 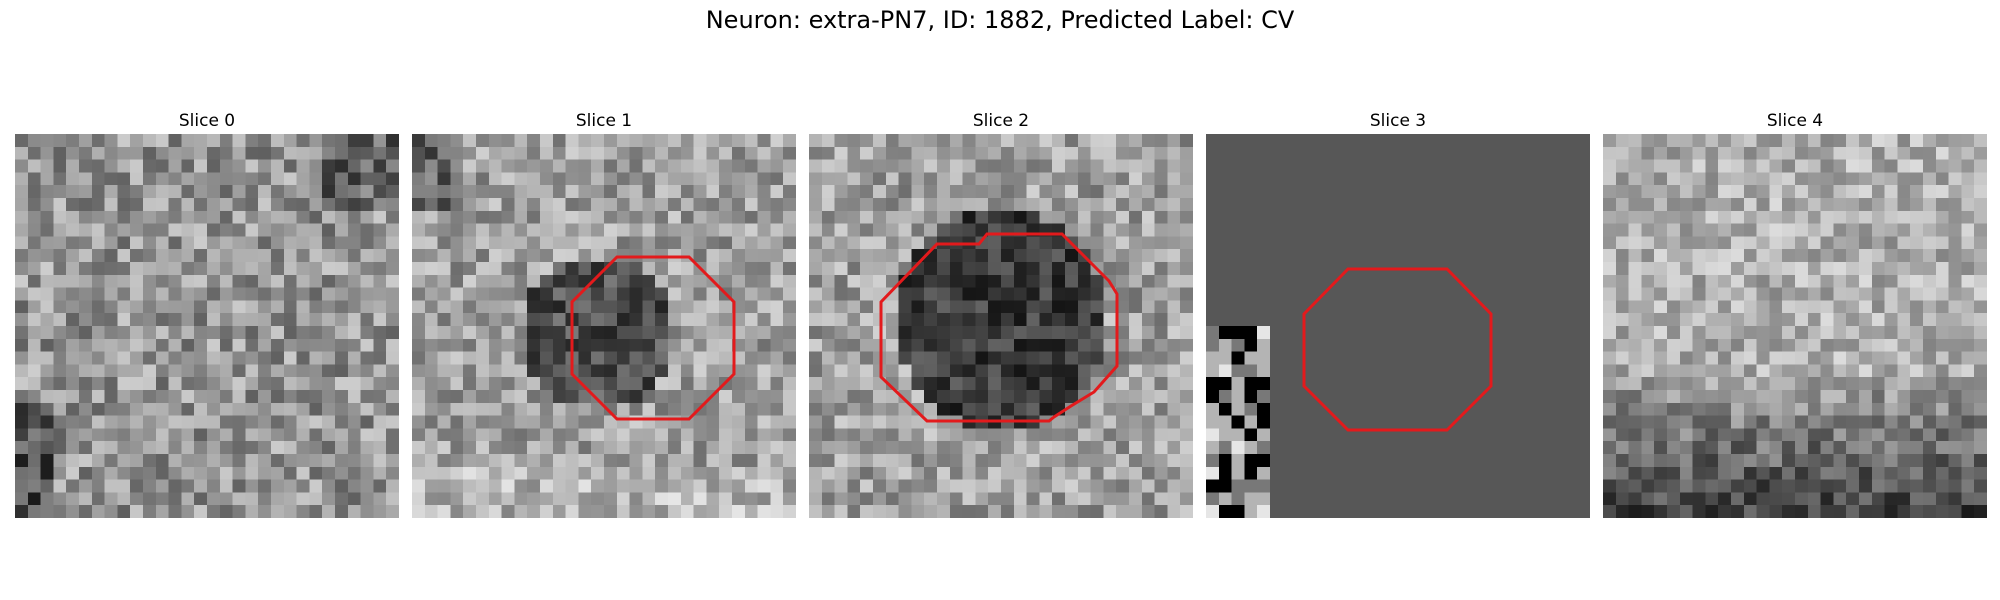 I want to click on slice-panel-1: Slice 1, so click(x=604, y=121).